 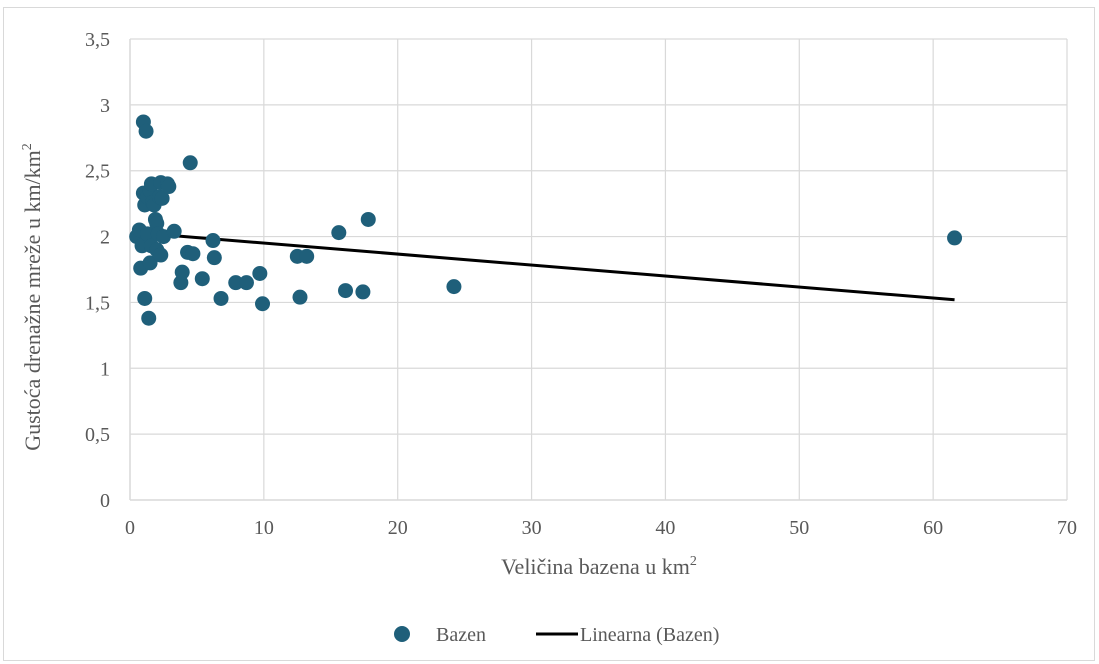 I want to click on y-tick-label: 0,5, so click(x=97, y=435).